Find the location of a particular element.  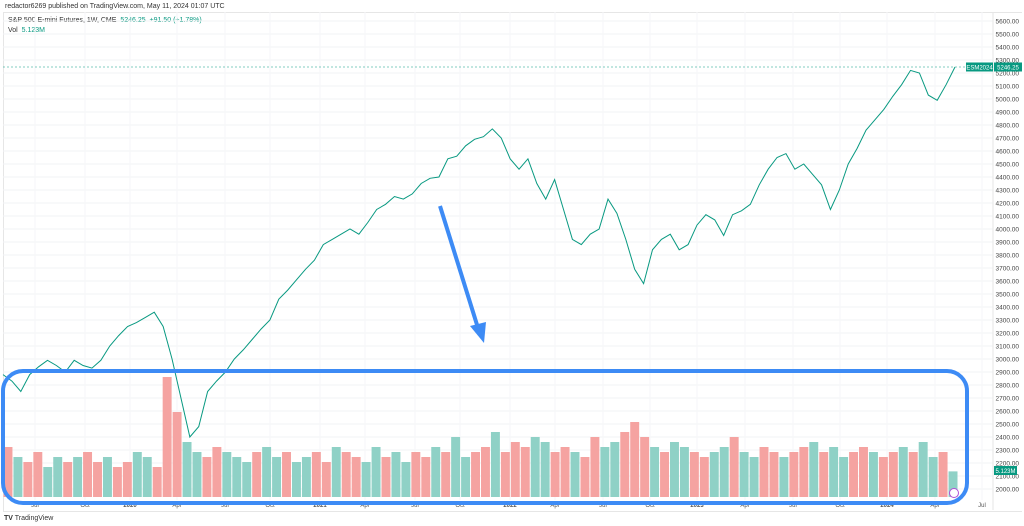

x-tick-label: 2023 is located at coordinates (697, 506).